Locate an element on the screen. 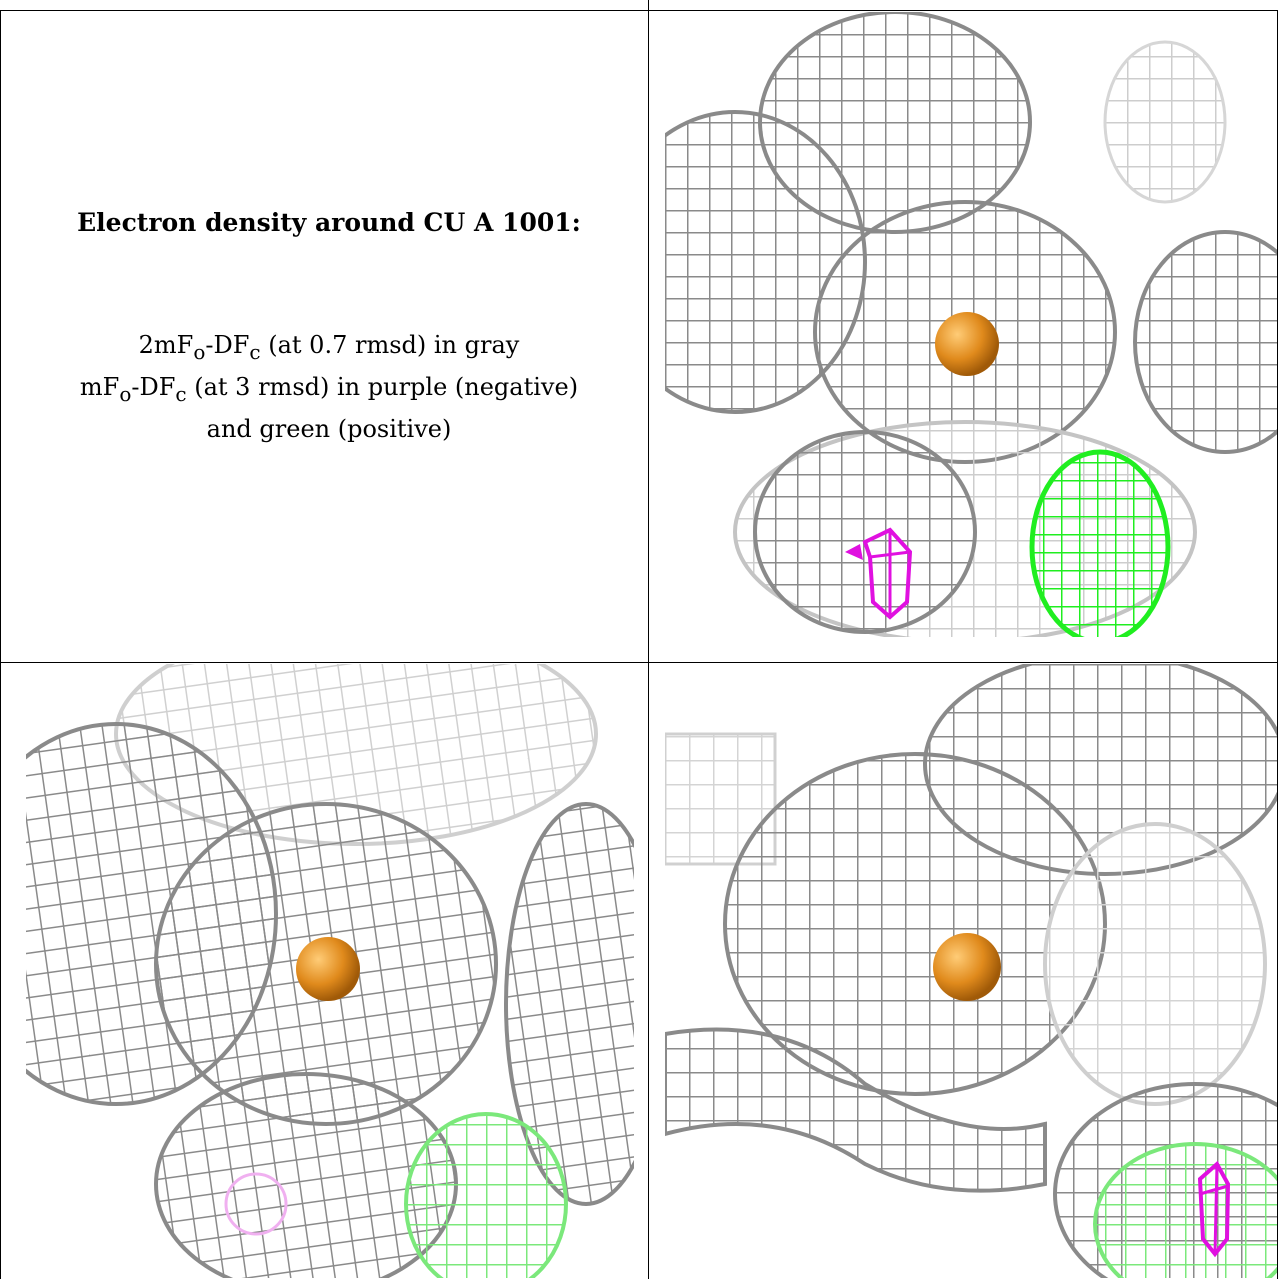 The height and width of the screenshot is (1279, 1278). vertical-divider is located at coordinates (648, 639).